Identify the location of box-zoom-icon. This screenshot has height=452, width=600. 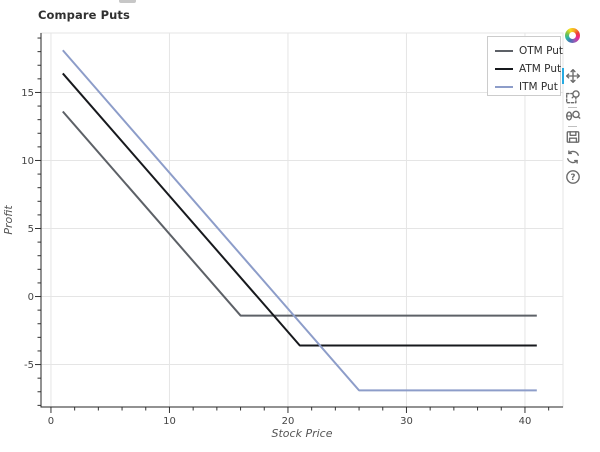
(573, 97).